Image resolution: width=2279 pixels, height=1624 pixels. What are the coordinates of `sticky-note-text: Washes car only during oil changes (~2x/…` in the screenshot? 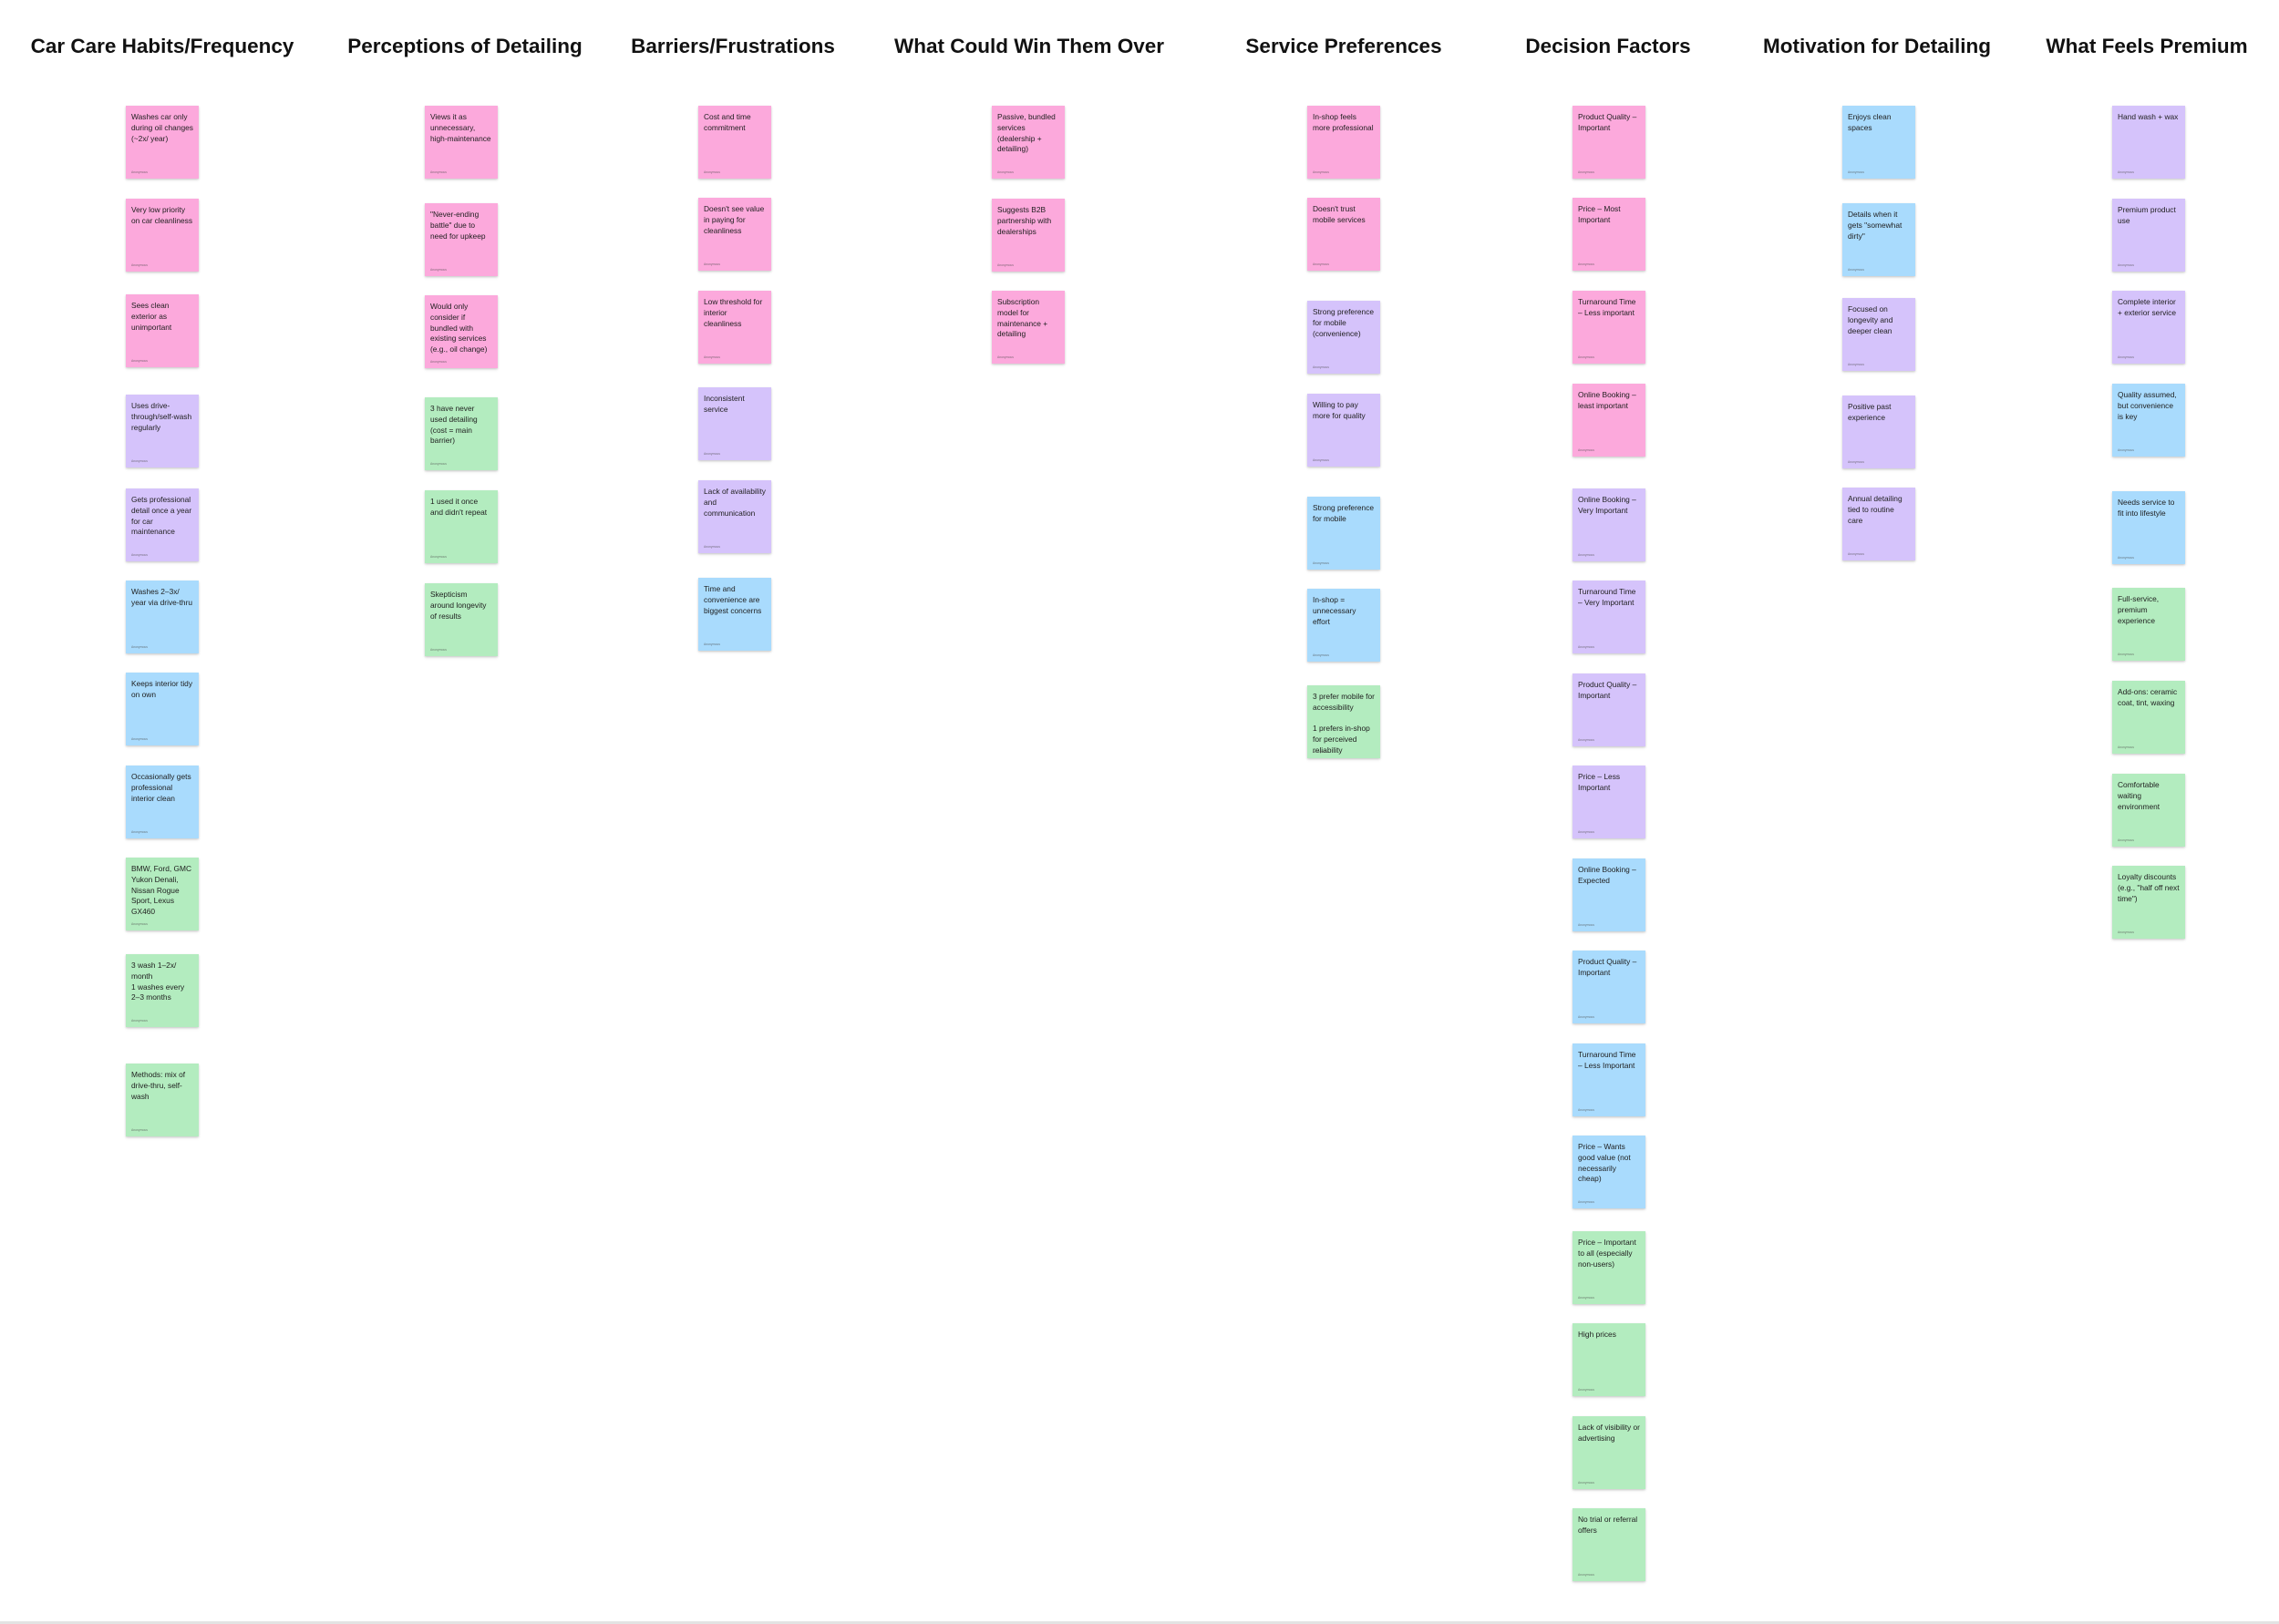 It's located at (162, 128).